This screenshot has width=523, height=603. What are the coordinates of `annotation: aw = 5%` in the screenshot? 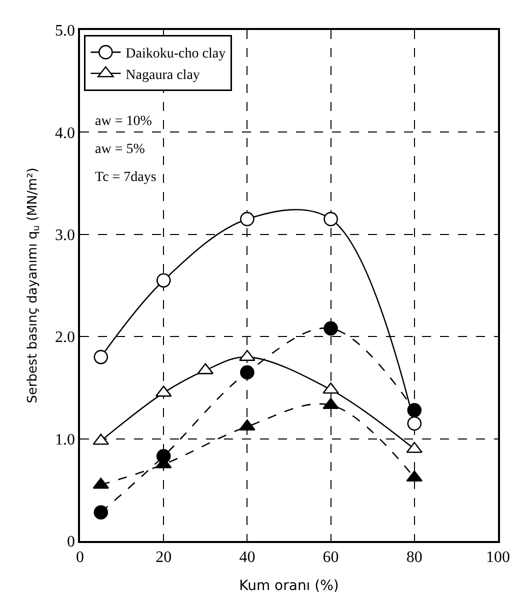 It's located at (120, 149).